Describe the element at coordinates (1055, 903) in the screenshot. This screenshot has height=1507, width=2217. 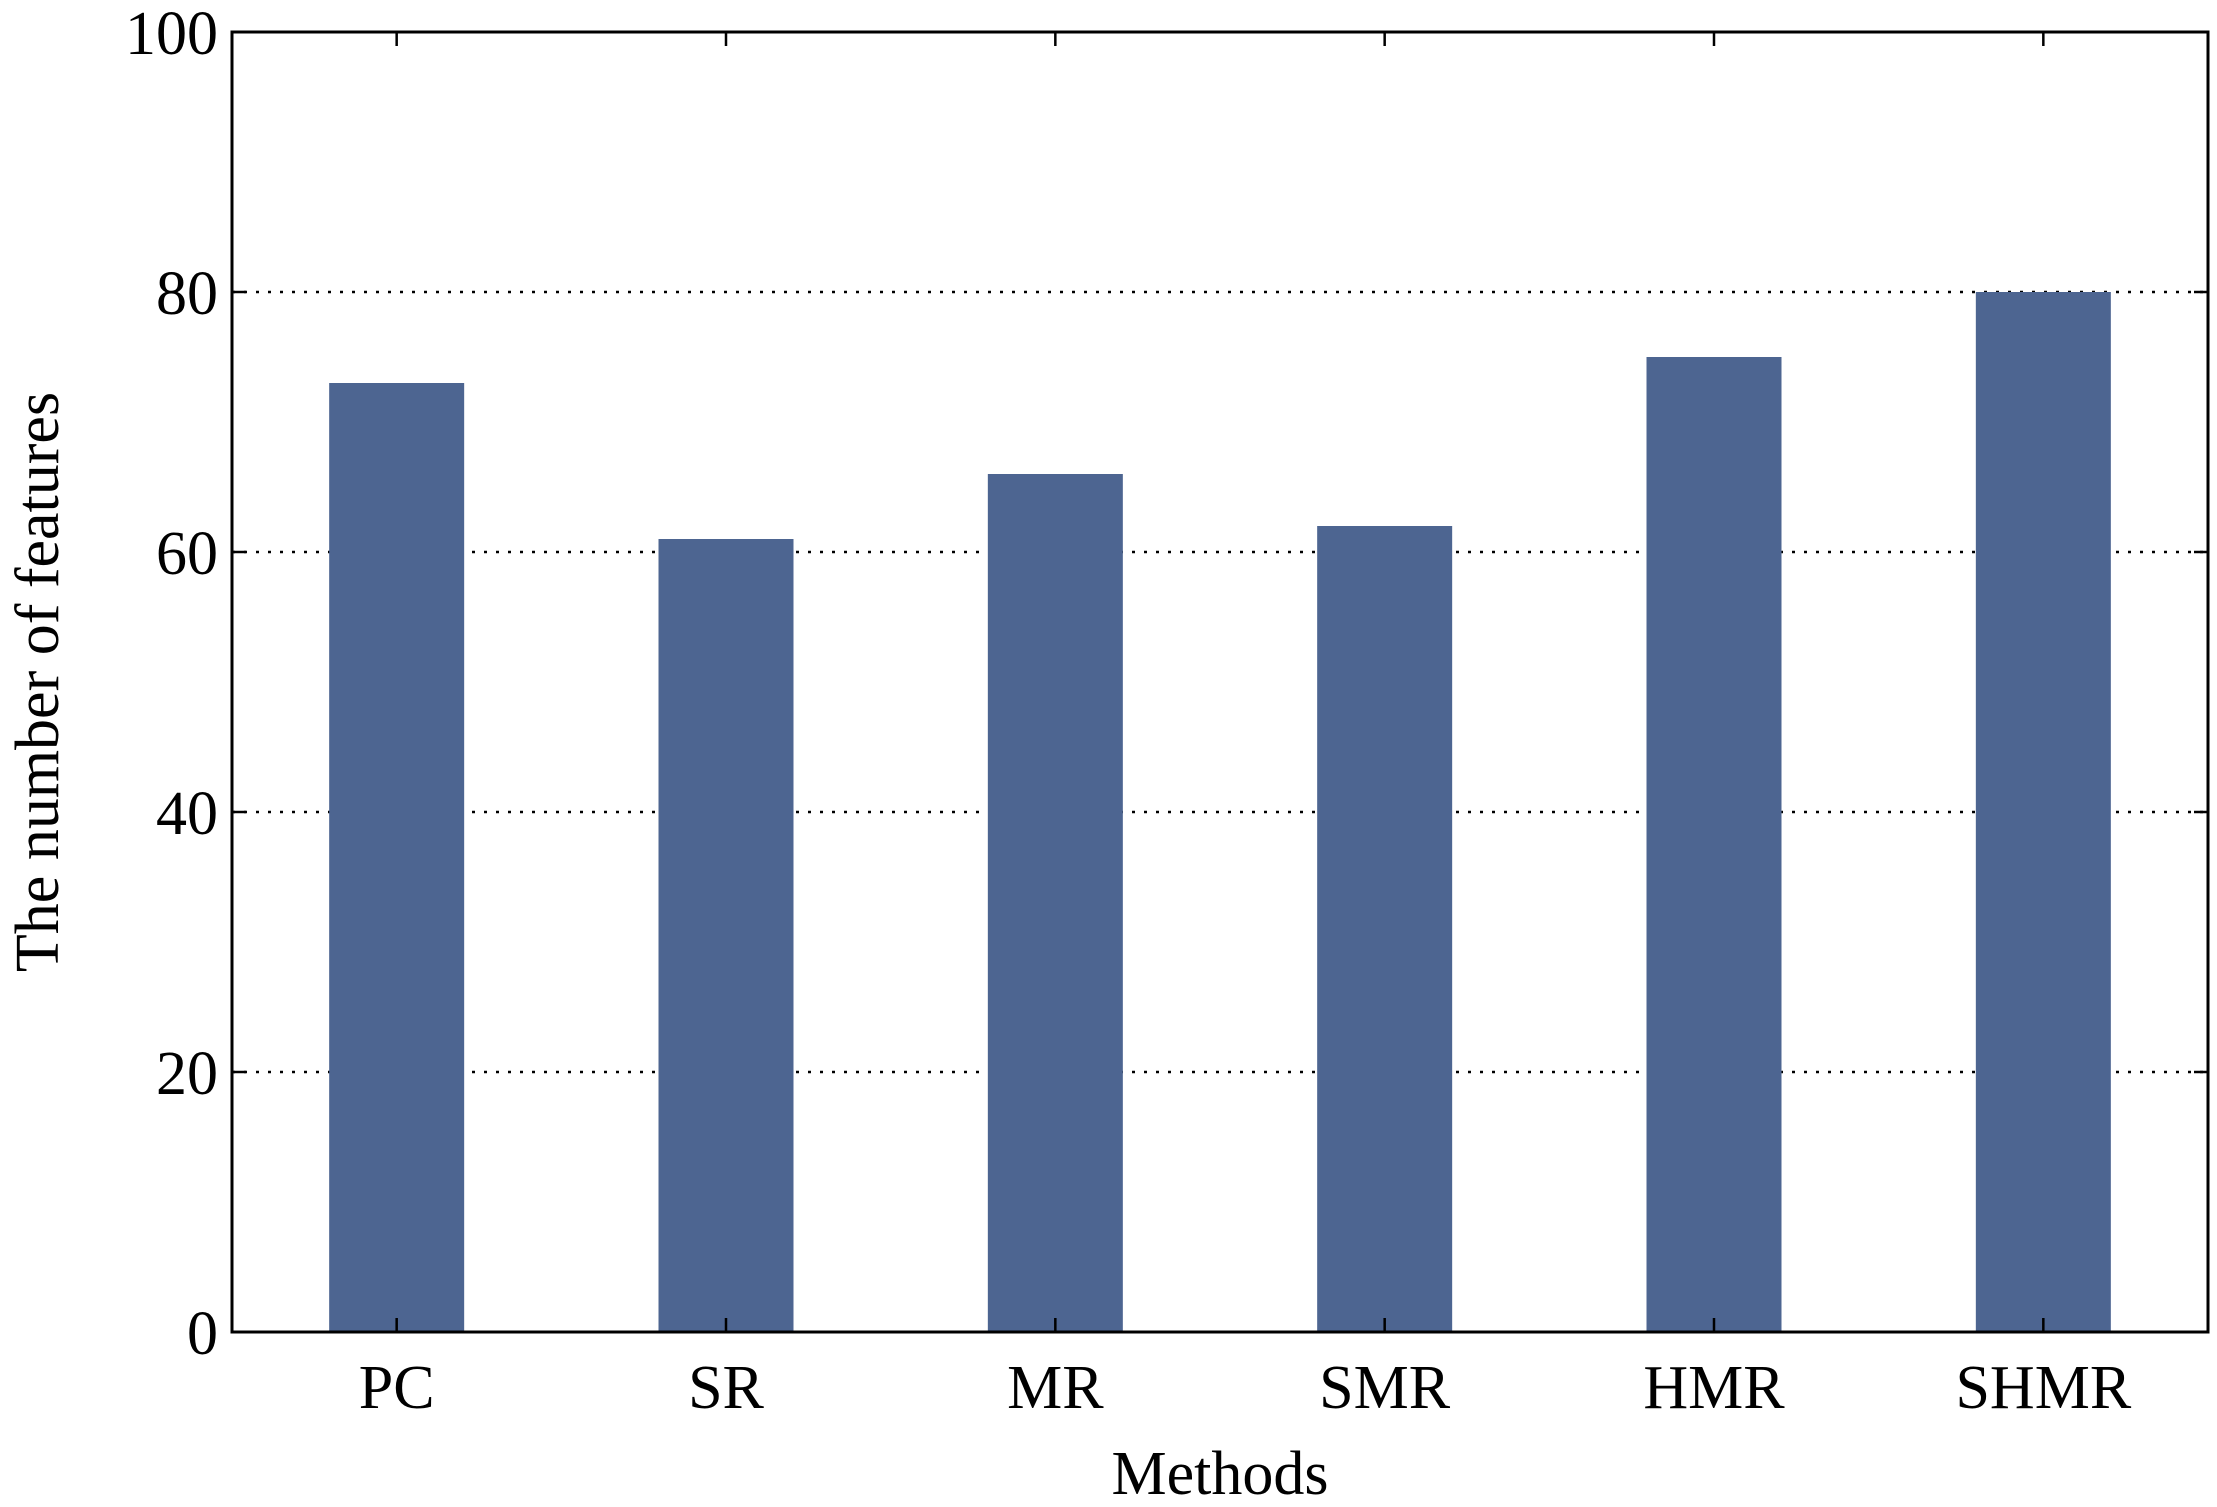
I see `bar-mr` at that location.